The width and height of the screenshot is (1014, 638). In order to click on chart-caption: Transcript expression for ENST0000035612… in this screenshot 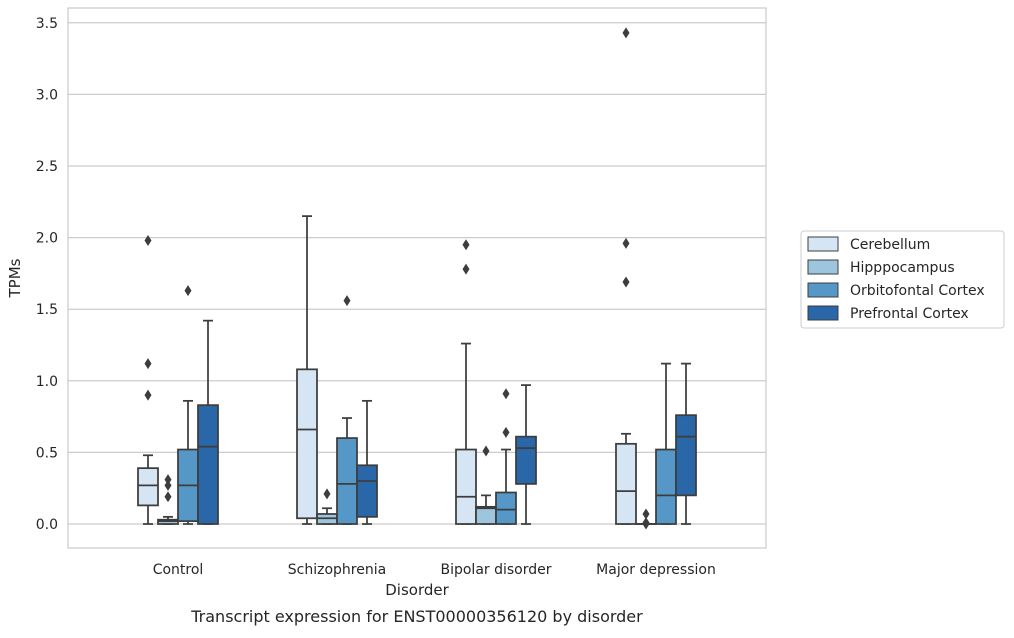, I will do `click(416, 616)`.